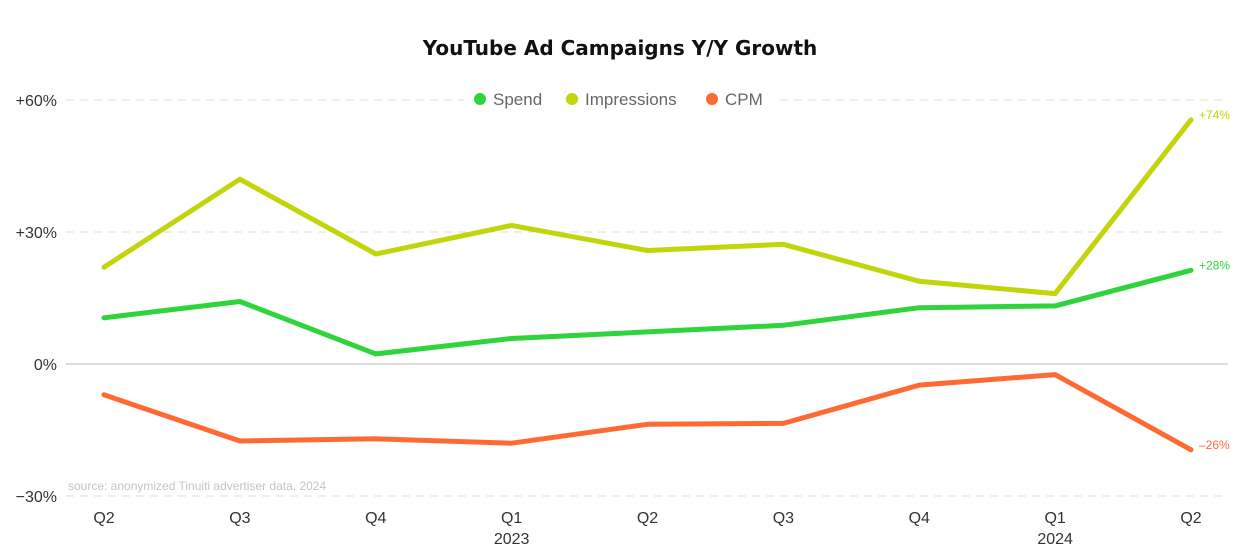 The height and width of the screenshot is (553, 1243). What do you see at coordinates (36, 497) in the screenshot?
I see `y-tick-label: −30%` at bounding box center [36, 497].